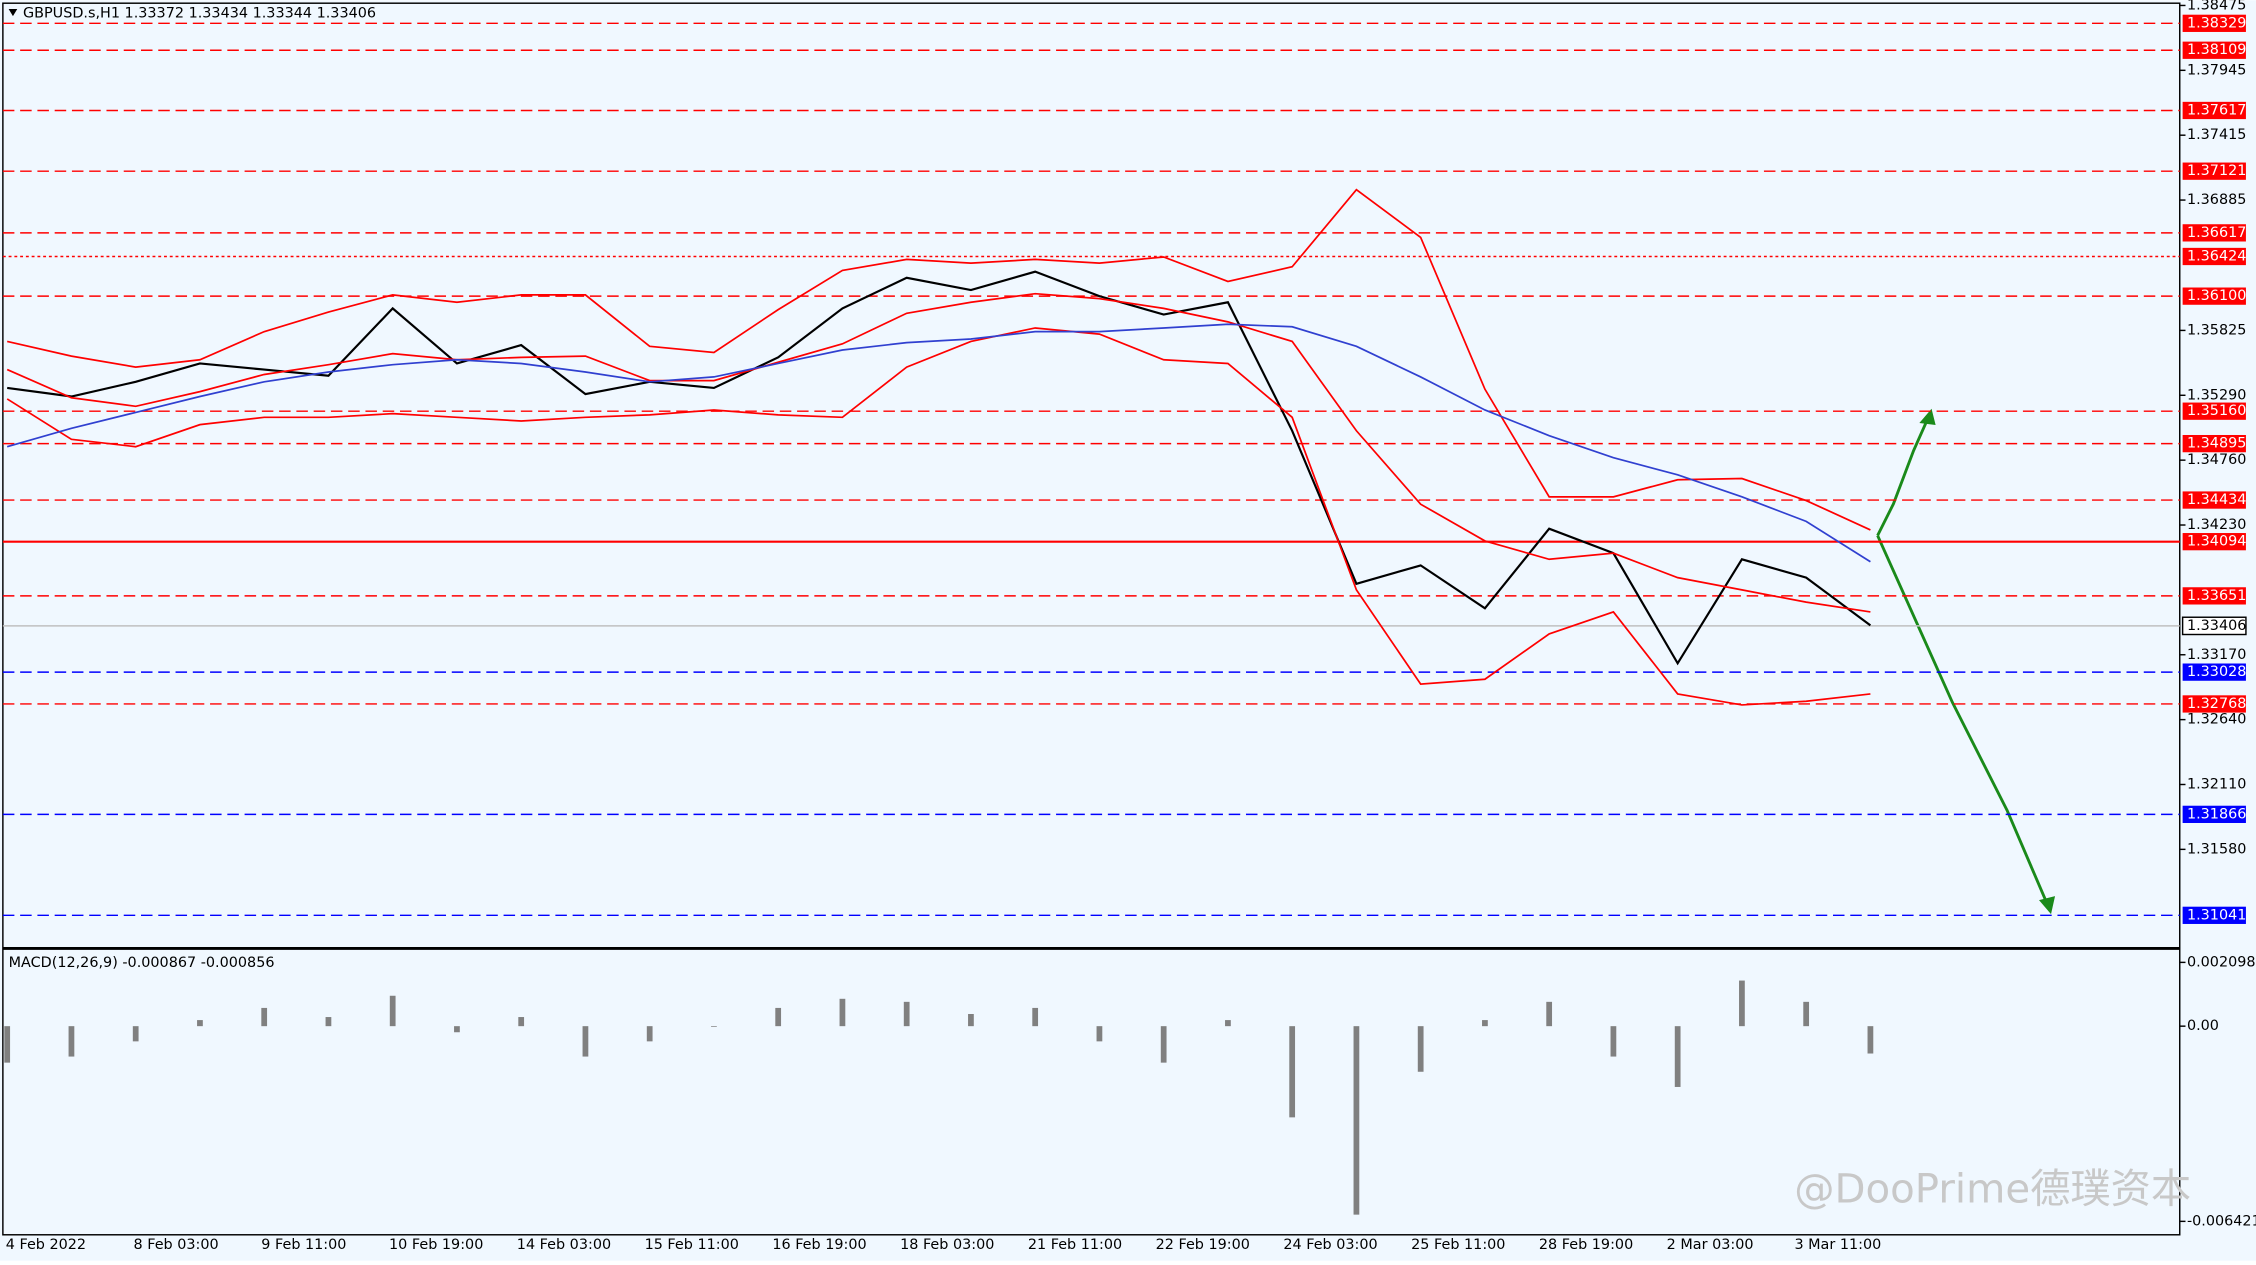 Image resolution: width=2256 pixels, height=1265 pixels. What do you see at coordinates (303, 1245) in the screenshot?
I see `x-tick-label: 9 Feb 11:00` at bounding box center [303, 1245].